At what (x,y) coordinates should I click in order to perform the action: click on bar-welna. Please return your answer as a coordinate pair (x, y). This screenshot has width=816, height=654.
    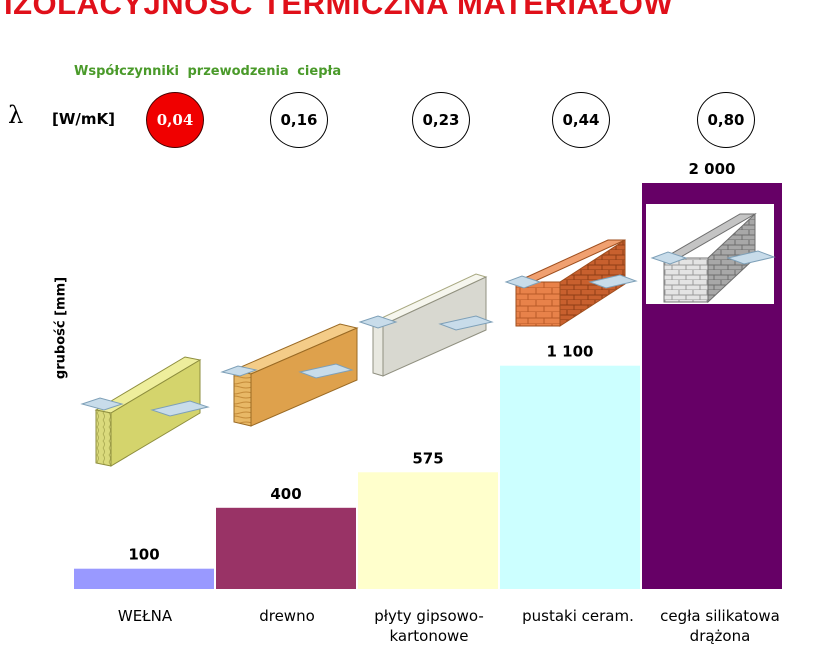
    Looking at the image, I should click on (144, 578).